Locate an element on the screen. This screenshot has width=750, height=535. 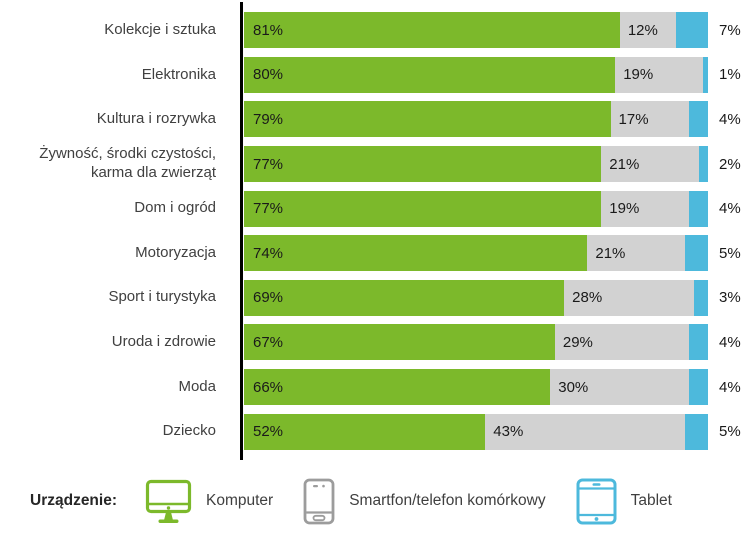
bar-track: 80% 19% is located at coordinates (476, 74).